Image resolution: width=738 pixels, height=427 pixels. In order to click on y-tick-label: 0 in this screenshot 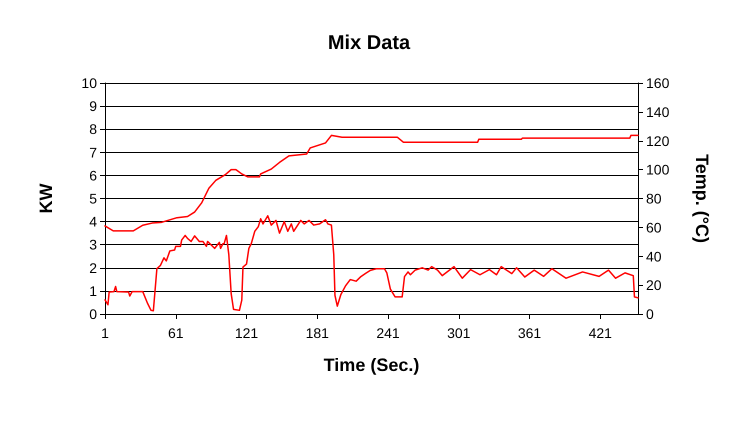, I will do `click(93, 314)`.